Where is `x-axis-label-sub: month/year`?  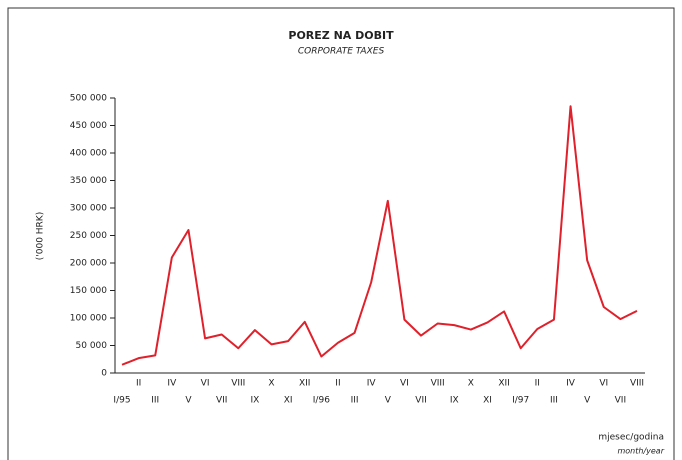 x-axis-label-sub: month/year is located at coordinates (640, 451).